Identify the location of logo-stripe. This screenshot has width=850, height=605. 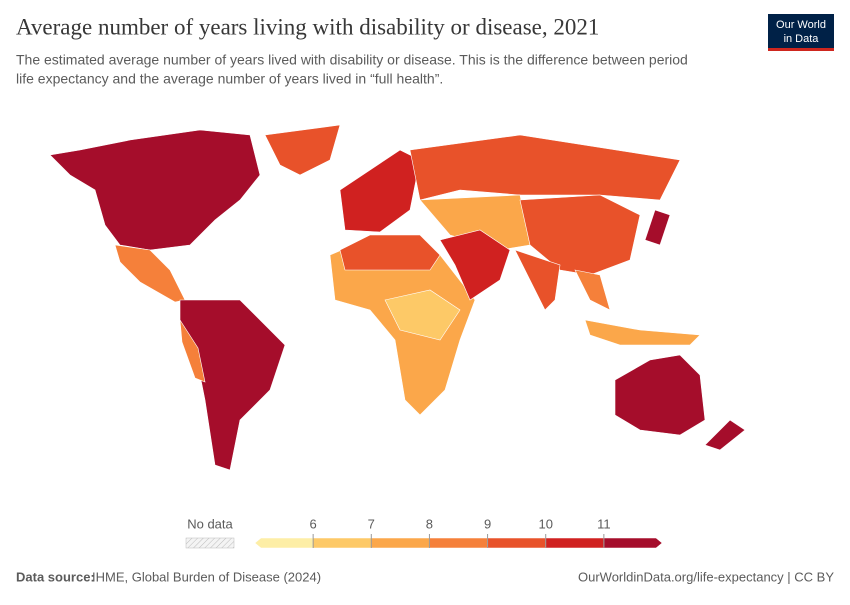
(801, 49).